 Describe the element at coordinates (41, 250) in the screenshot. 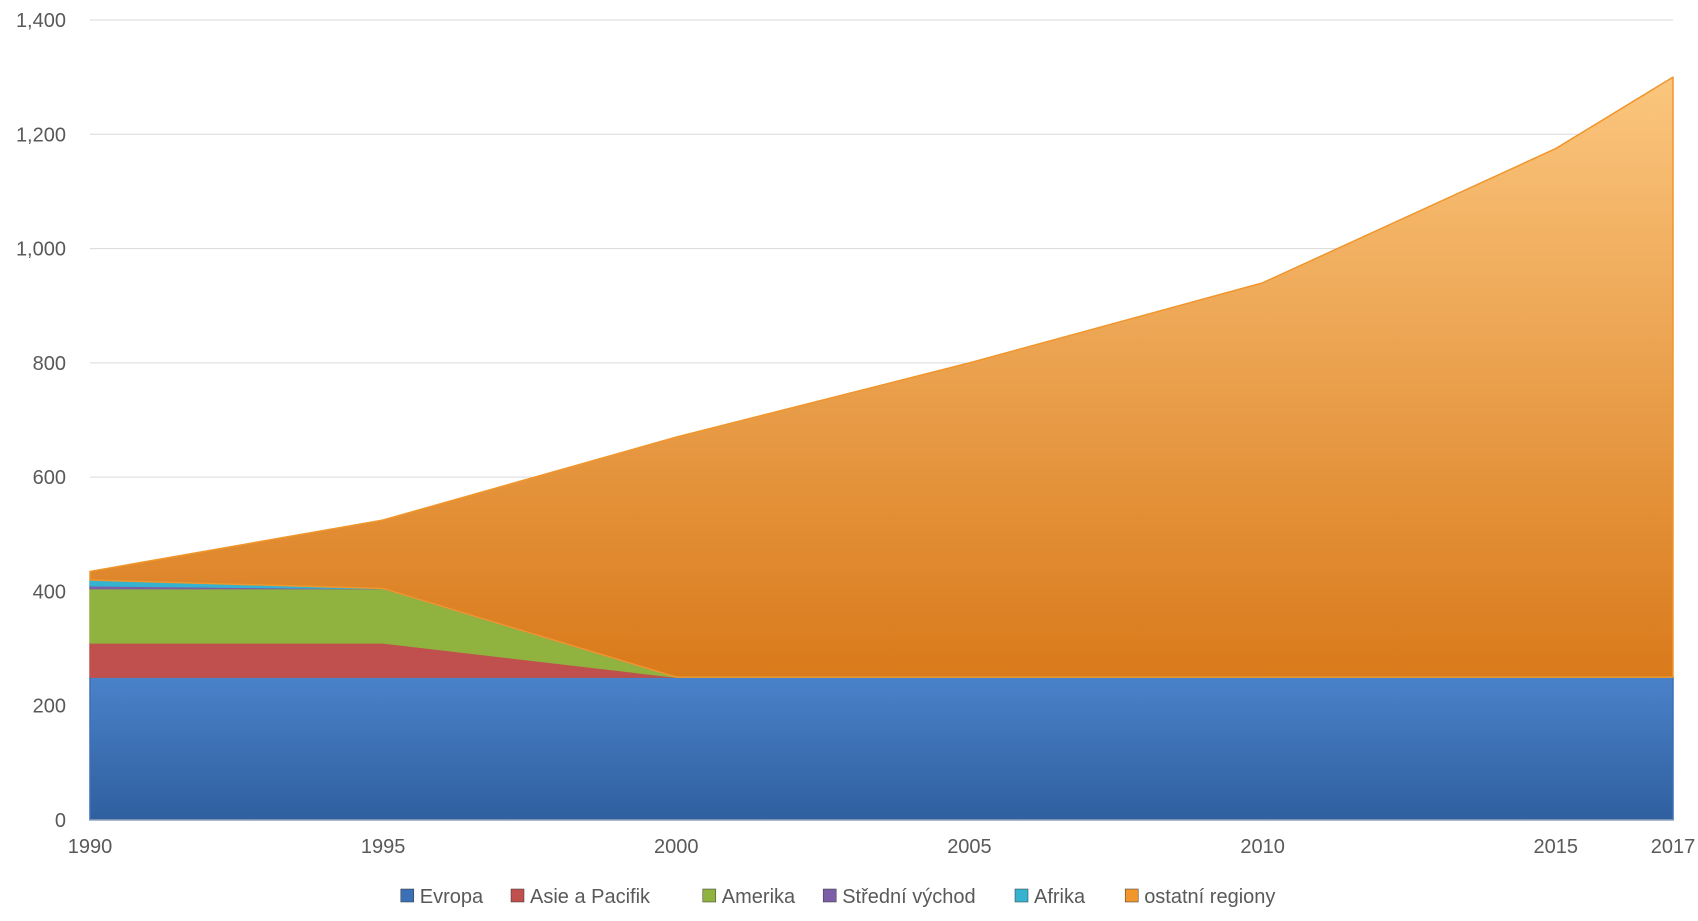

I see `y-tick-label: 1,000` at that location.